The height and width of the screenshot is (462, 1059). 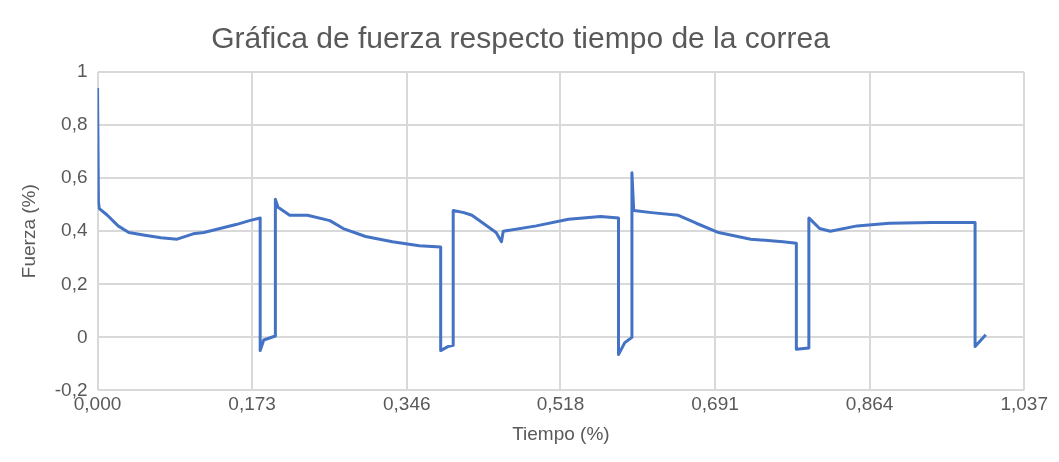 What do you see at coordinates (74, 177) in the screenshot?
I see `y-tick-label: 0,6` at bounding box center [74, 177].